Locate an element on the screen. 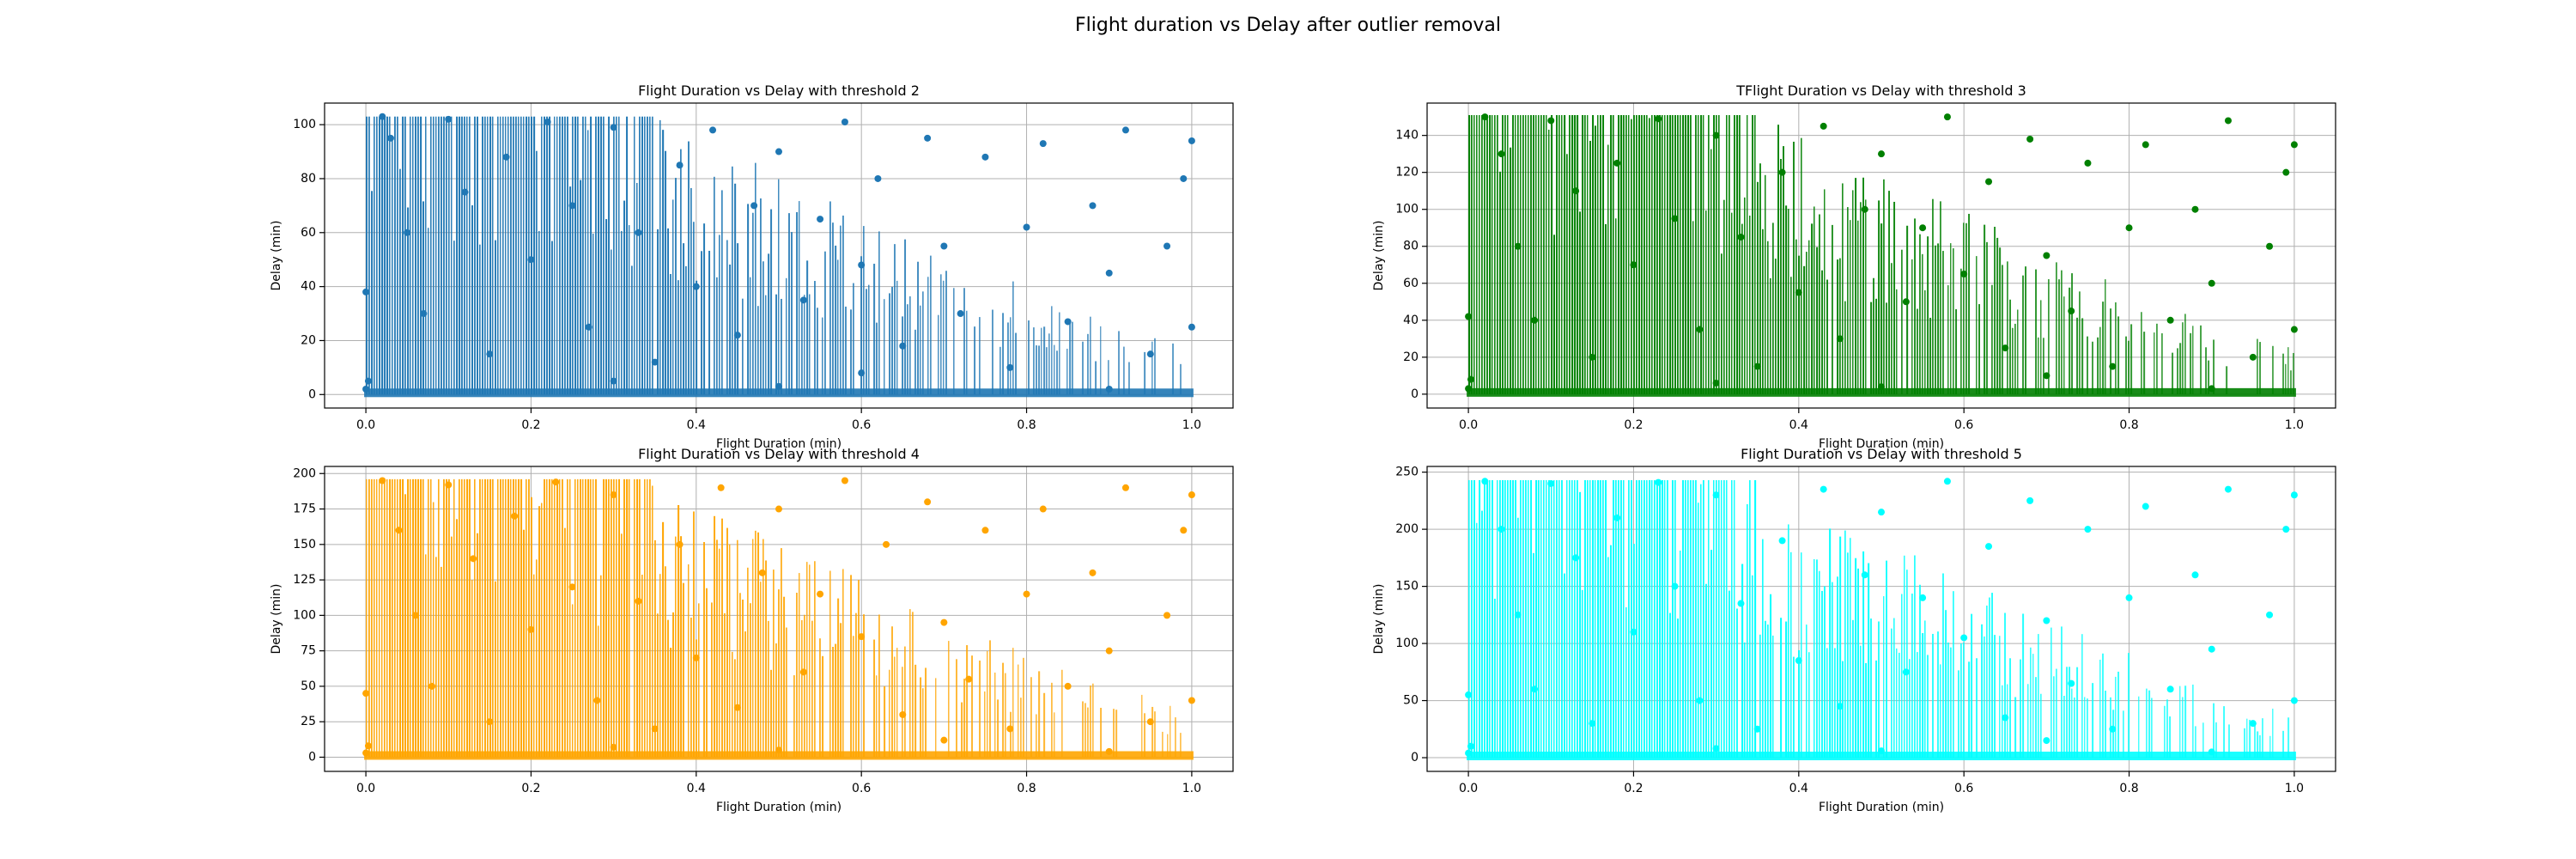 Image resolution: width=2576 pixels, height=859 pixels. y-tick-label: 50 is located at coordinates (1411, 701).